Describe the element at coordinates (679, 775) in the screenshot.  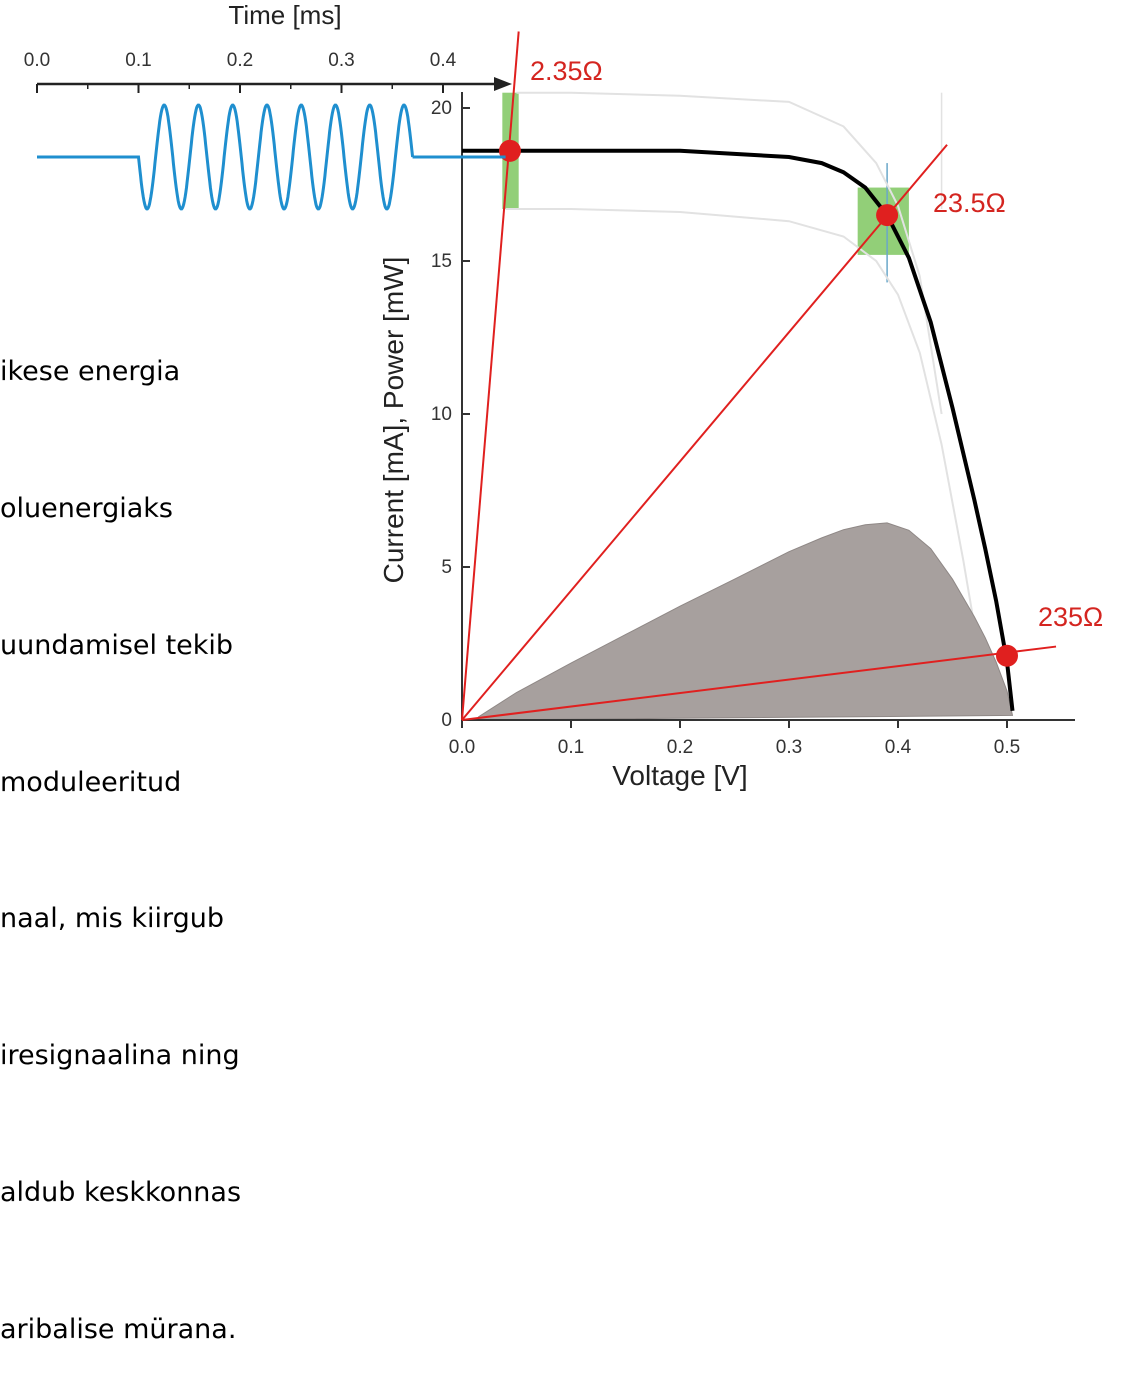
I see `x-axis-label: Voltage [V]` at that location.